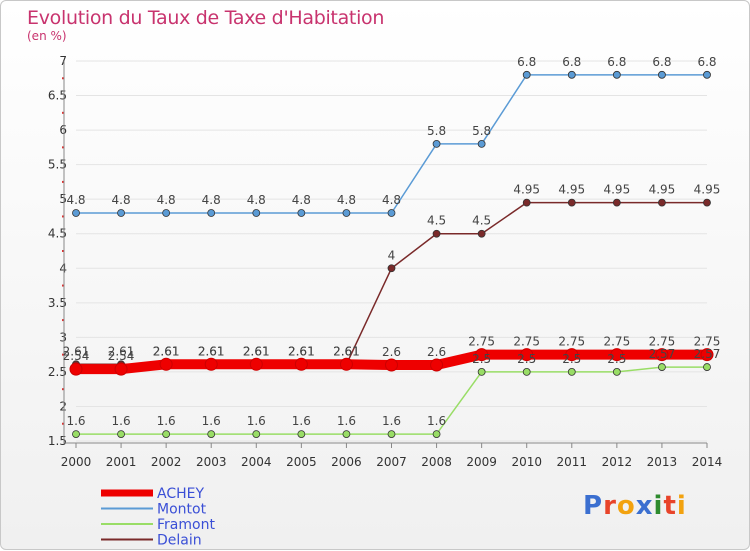 Image resolution: width=750 pixels, height=551 pixels. Describe the element at coordinates (662, 462) in the screenshot. I see `x-tick-label: 2013` at that location.